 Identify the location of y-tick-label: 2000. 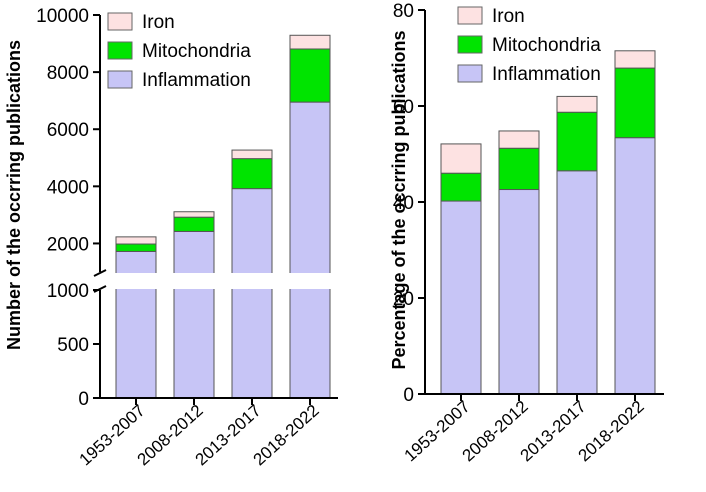
(68, 244).